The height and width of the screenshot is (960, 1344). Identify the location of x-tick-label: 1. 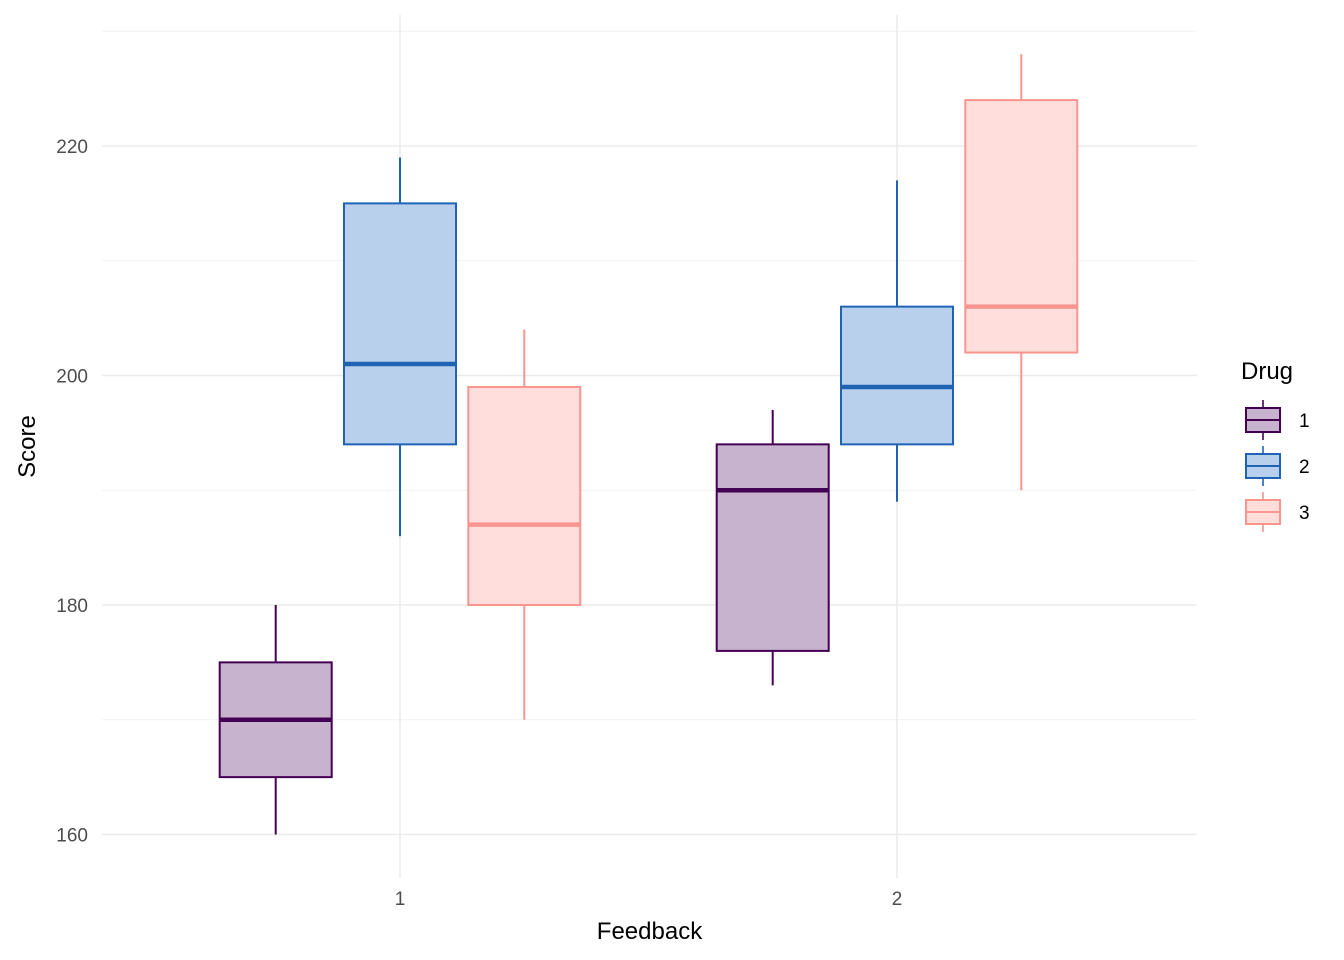
(400, 899).